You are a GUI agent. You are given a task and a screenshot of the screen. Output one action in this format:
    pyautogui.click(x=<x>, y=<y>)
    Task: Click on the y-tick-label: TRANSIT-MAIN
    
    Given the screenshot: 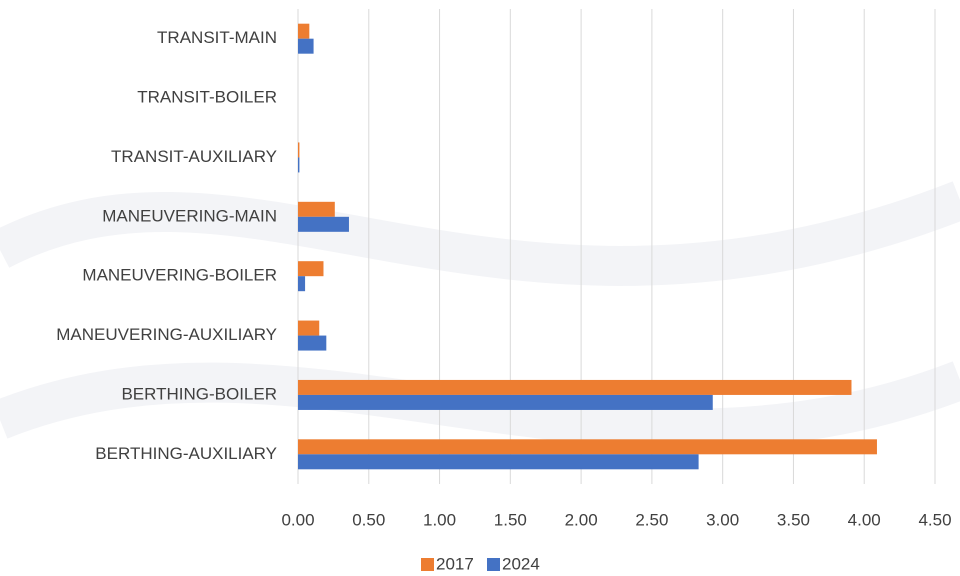 What is the action you would take?
    pyautogui.click(x=217, y=37)
    